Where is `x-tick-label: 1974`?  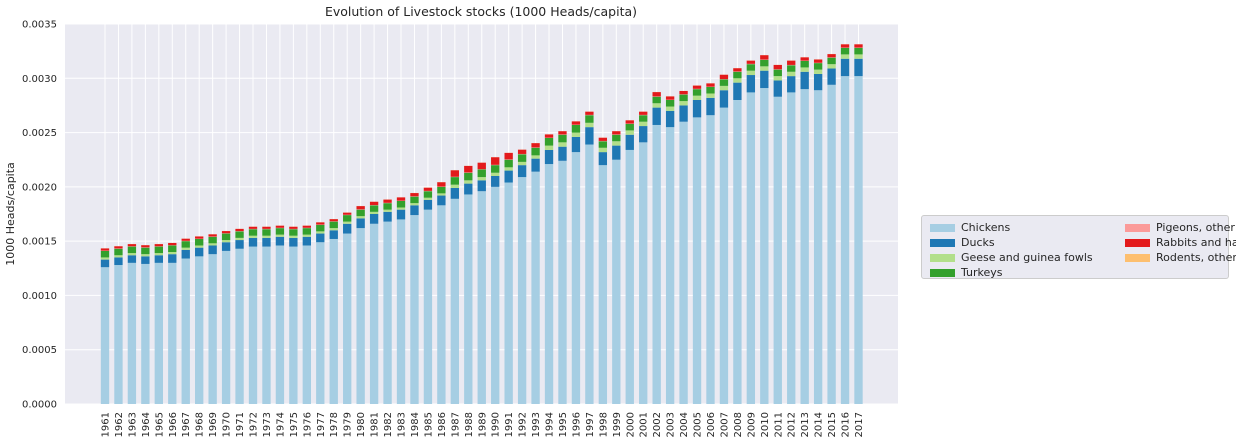
x-tick-label: 1974 is located at coordinates (280, 424).